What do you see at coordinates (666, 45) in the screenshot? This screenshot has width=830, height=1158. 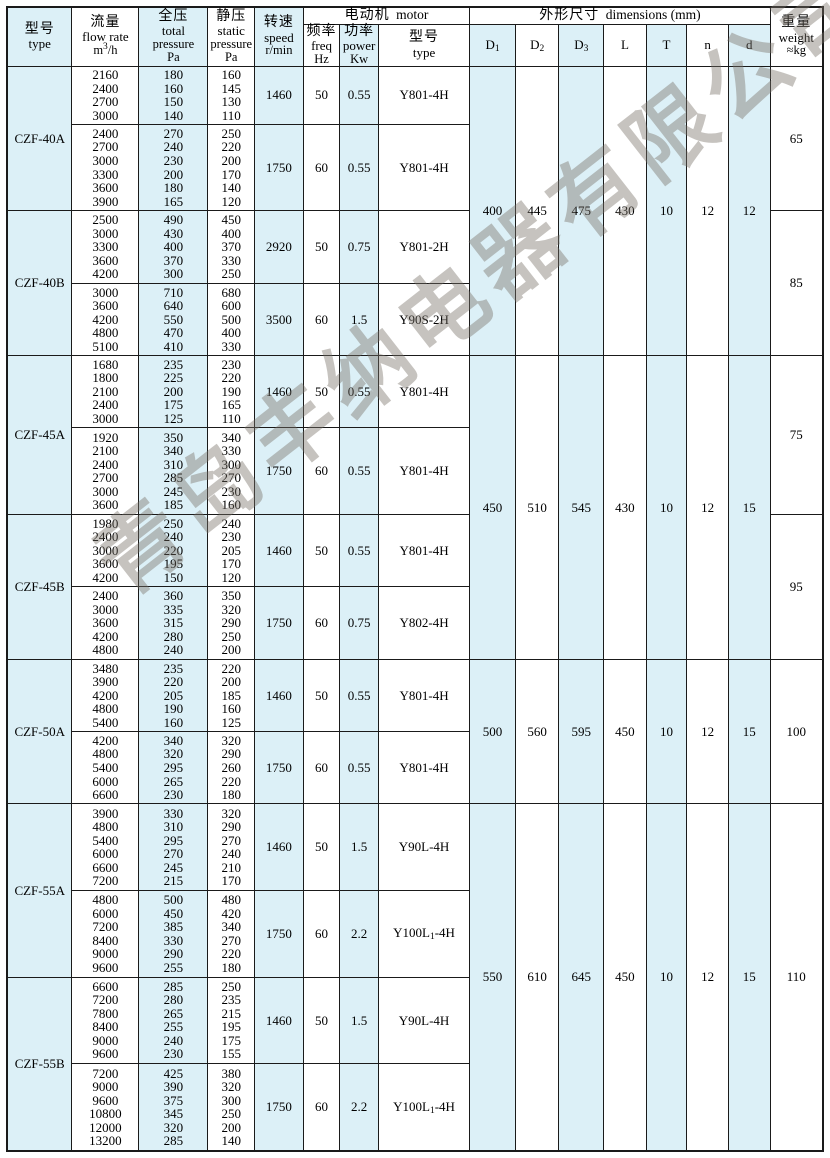 I see `header-t: T` at bounding box center [666, 45].